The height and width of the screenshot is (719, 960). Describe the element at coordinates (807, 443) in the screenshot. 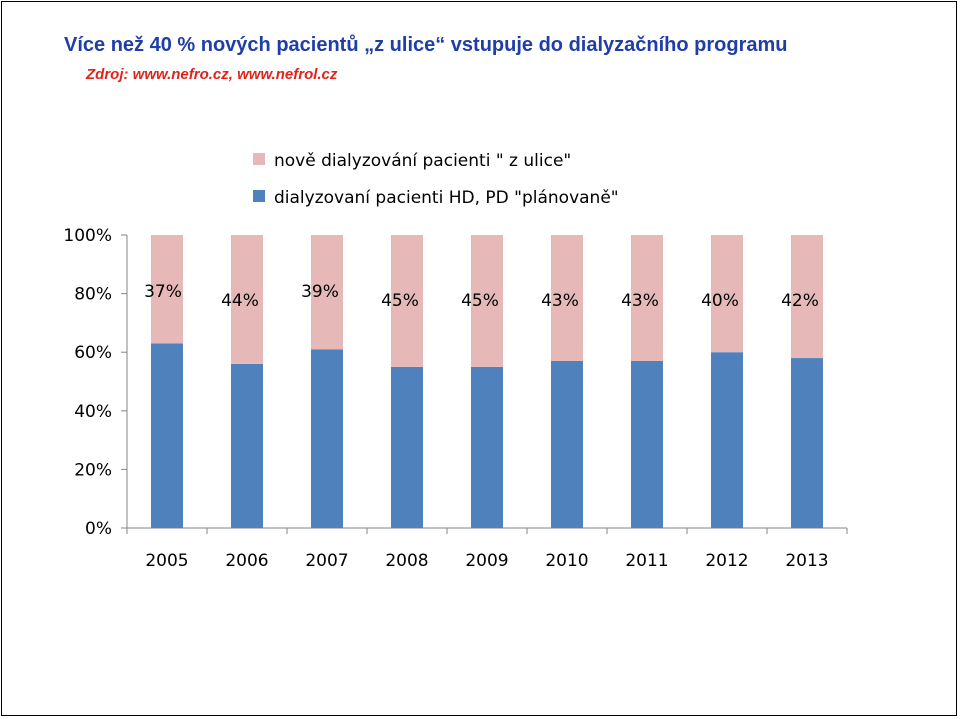

I see `bar-segment-planned-2013` at that location.